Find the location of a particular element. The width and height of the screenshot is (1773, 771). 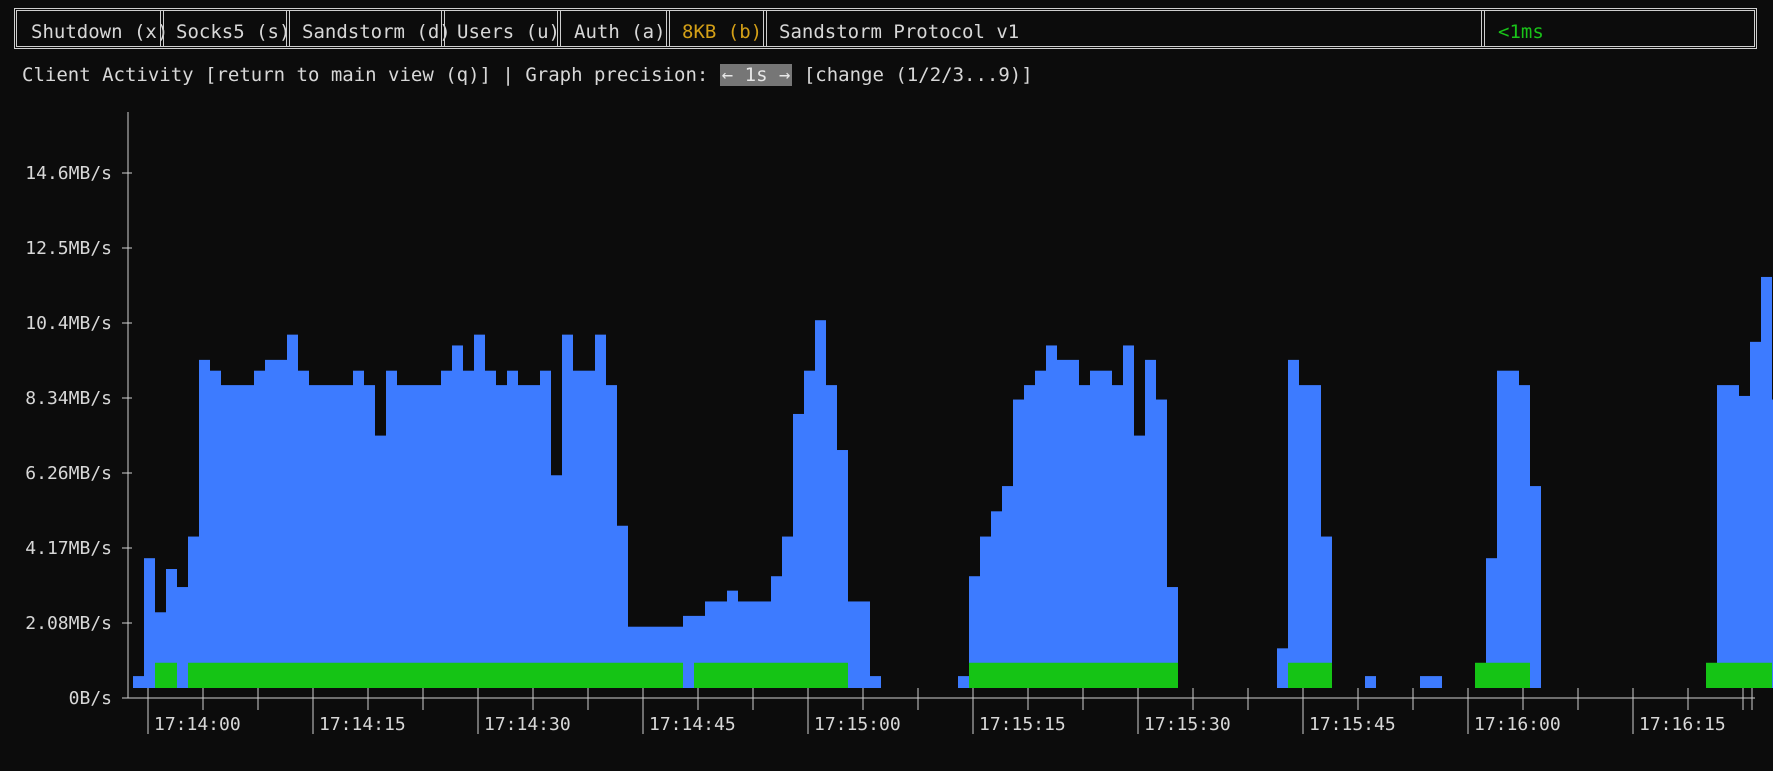

menu-item-socks5: Socks5 (s) is located at coordinates (233, 32).